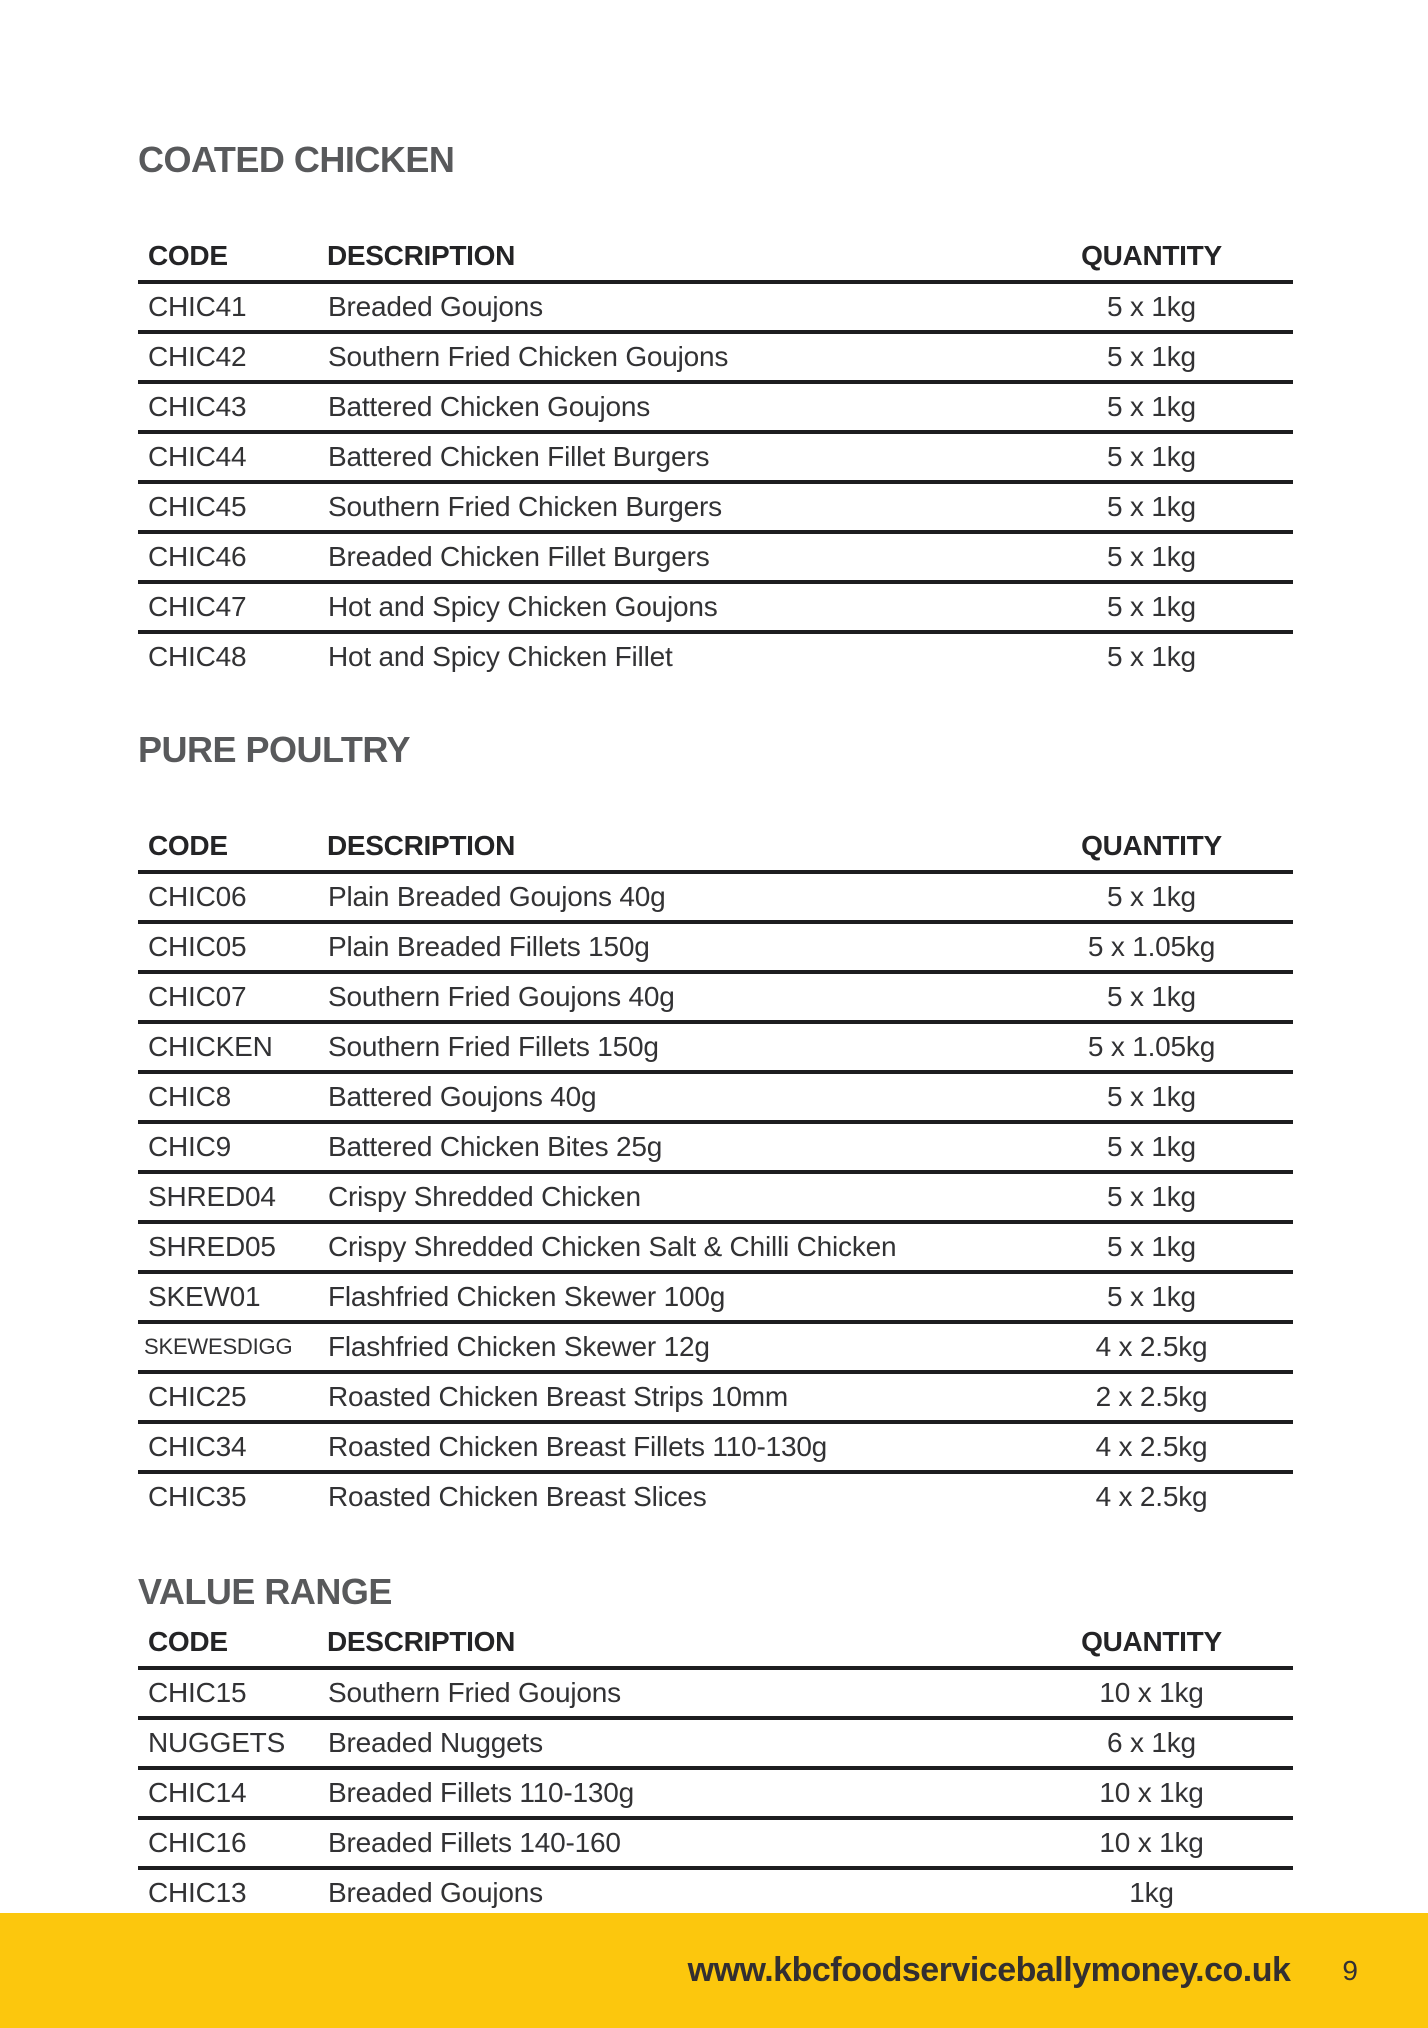 This screenshot has height=2028, width=1428. I want to click on cell-code: CHIC35, so click(197, 1496).